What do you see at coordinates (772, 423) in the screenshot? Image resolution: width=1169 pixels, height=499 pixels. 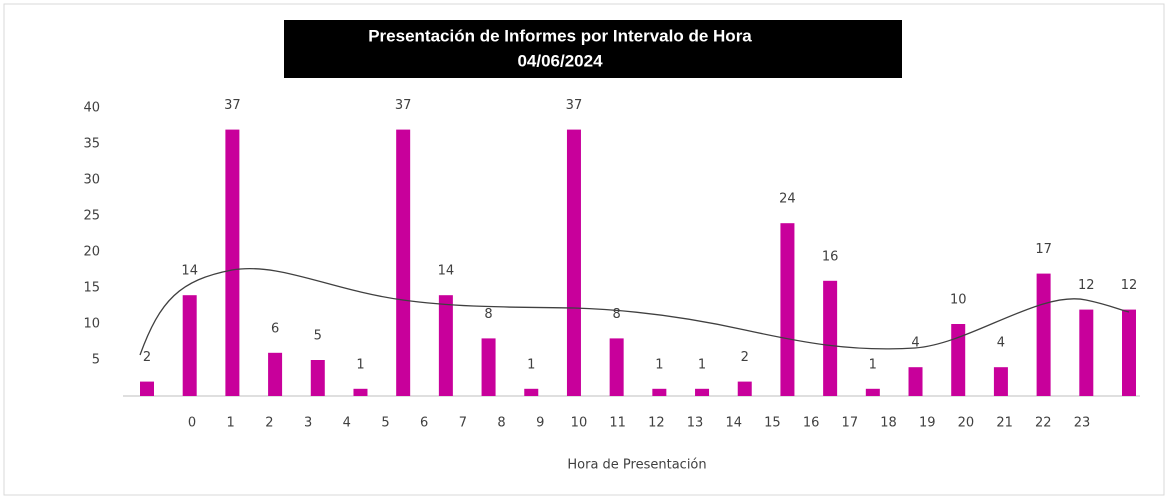 I see `x-tick-label: 15` at bounding box center [772, 423].